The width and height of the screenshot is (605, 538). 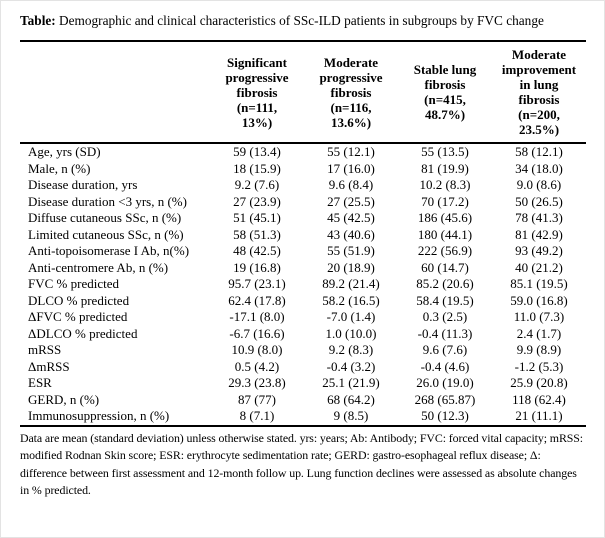 I want to click on row-label: ΔDLCO % predicted, so click(x=83, y=333).